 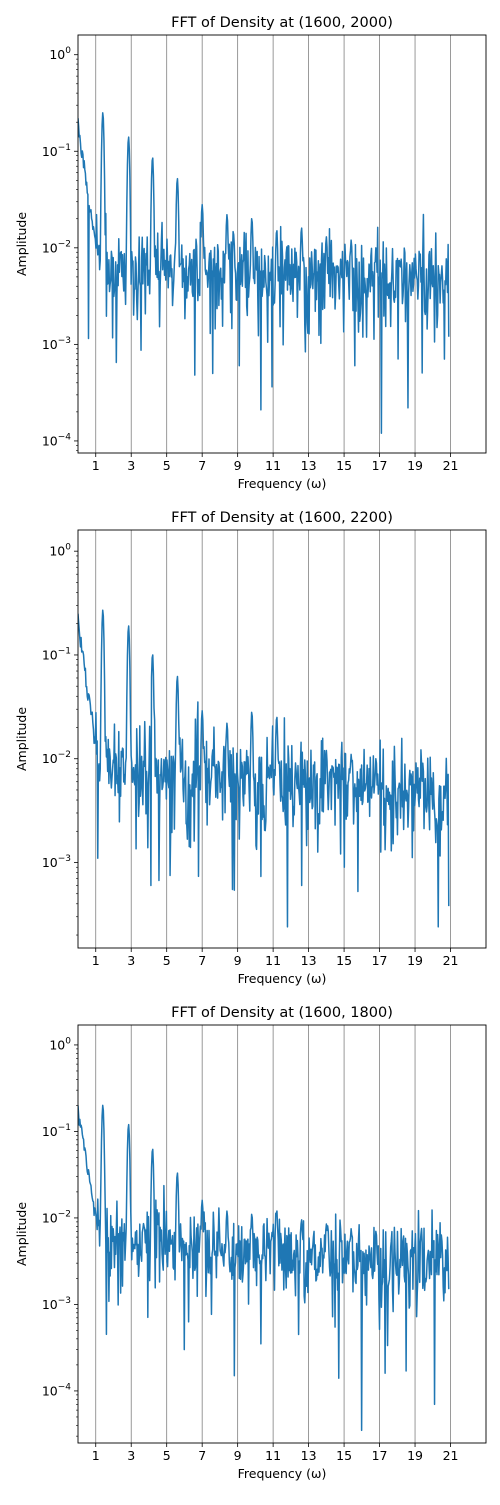 What do you see at coordinates (282, 518) in the screenshot?
I see `chart-title: FFT of Density at (1600, 2200)` at bounding box center [282, 518].